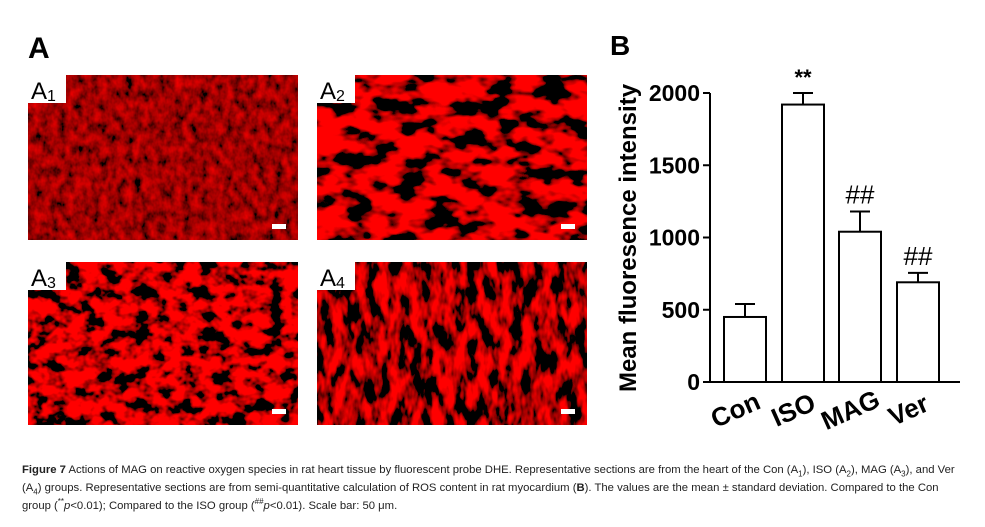  What do you see at coordinates (39, 48) in the screenshot?
I see `panel-label: A` at bounding box center [39, 48].